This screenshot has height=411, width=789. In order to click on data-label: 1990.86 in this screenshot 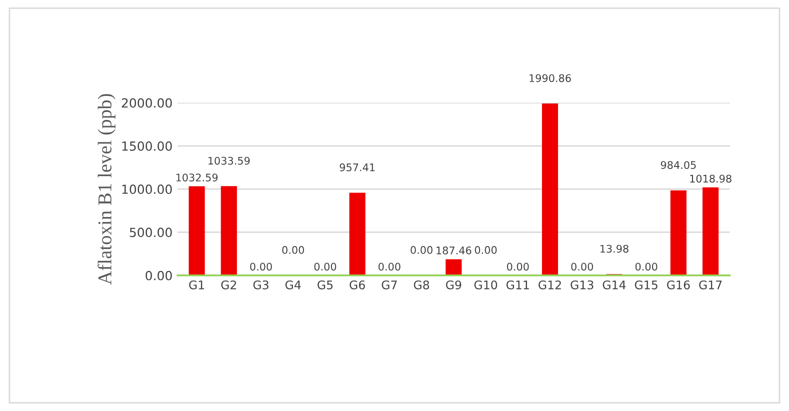, I will do `click(550, 78)`.